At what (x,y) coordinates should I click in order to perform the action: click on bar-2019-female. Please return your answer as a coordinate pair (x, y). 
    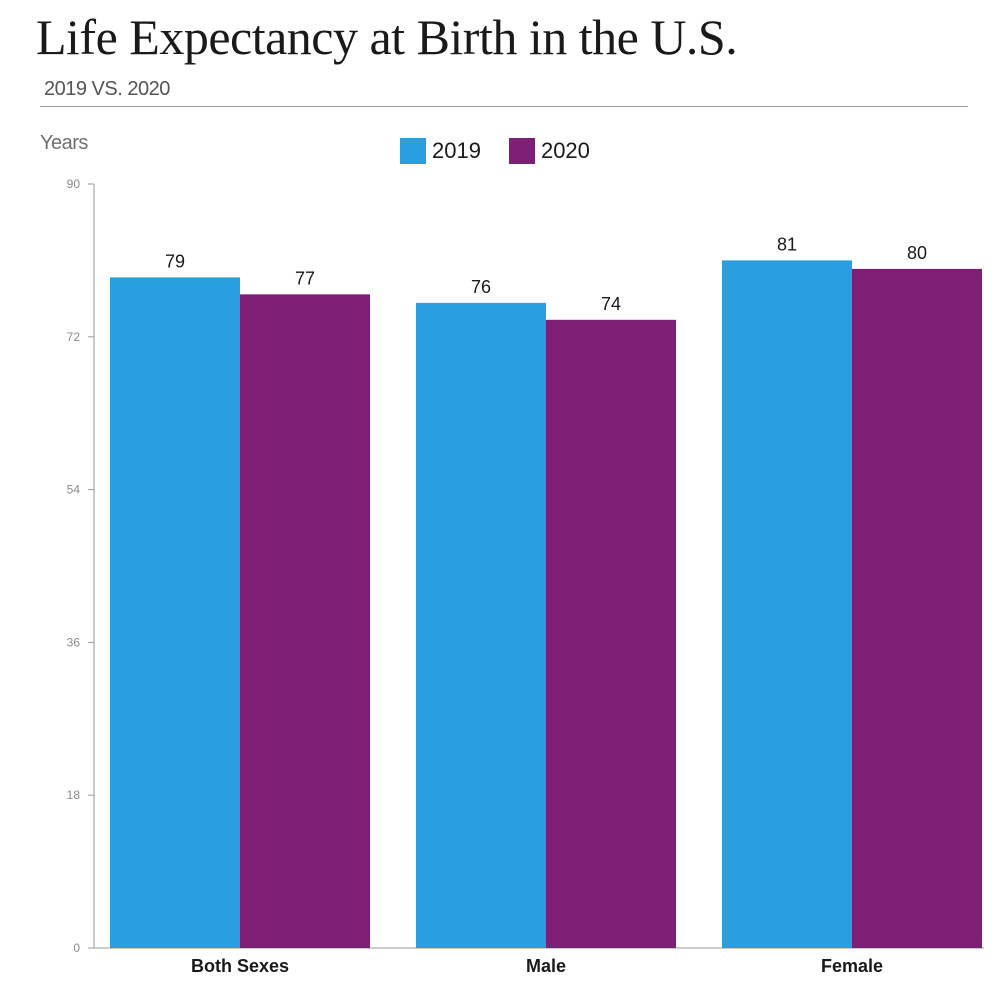
    Looking at the image, I should click on (787, 604).